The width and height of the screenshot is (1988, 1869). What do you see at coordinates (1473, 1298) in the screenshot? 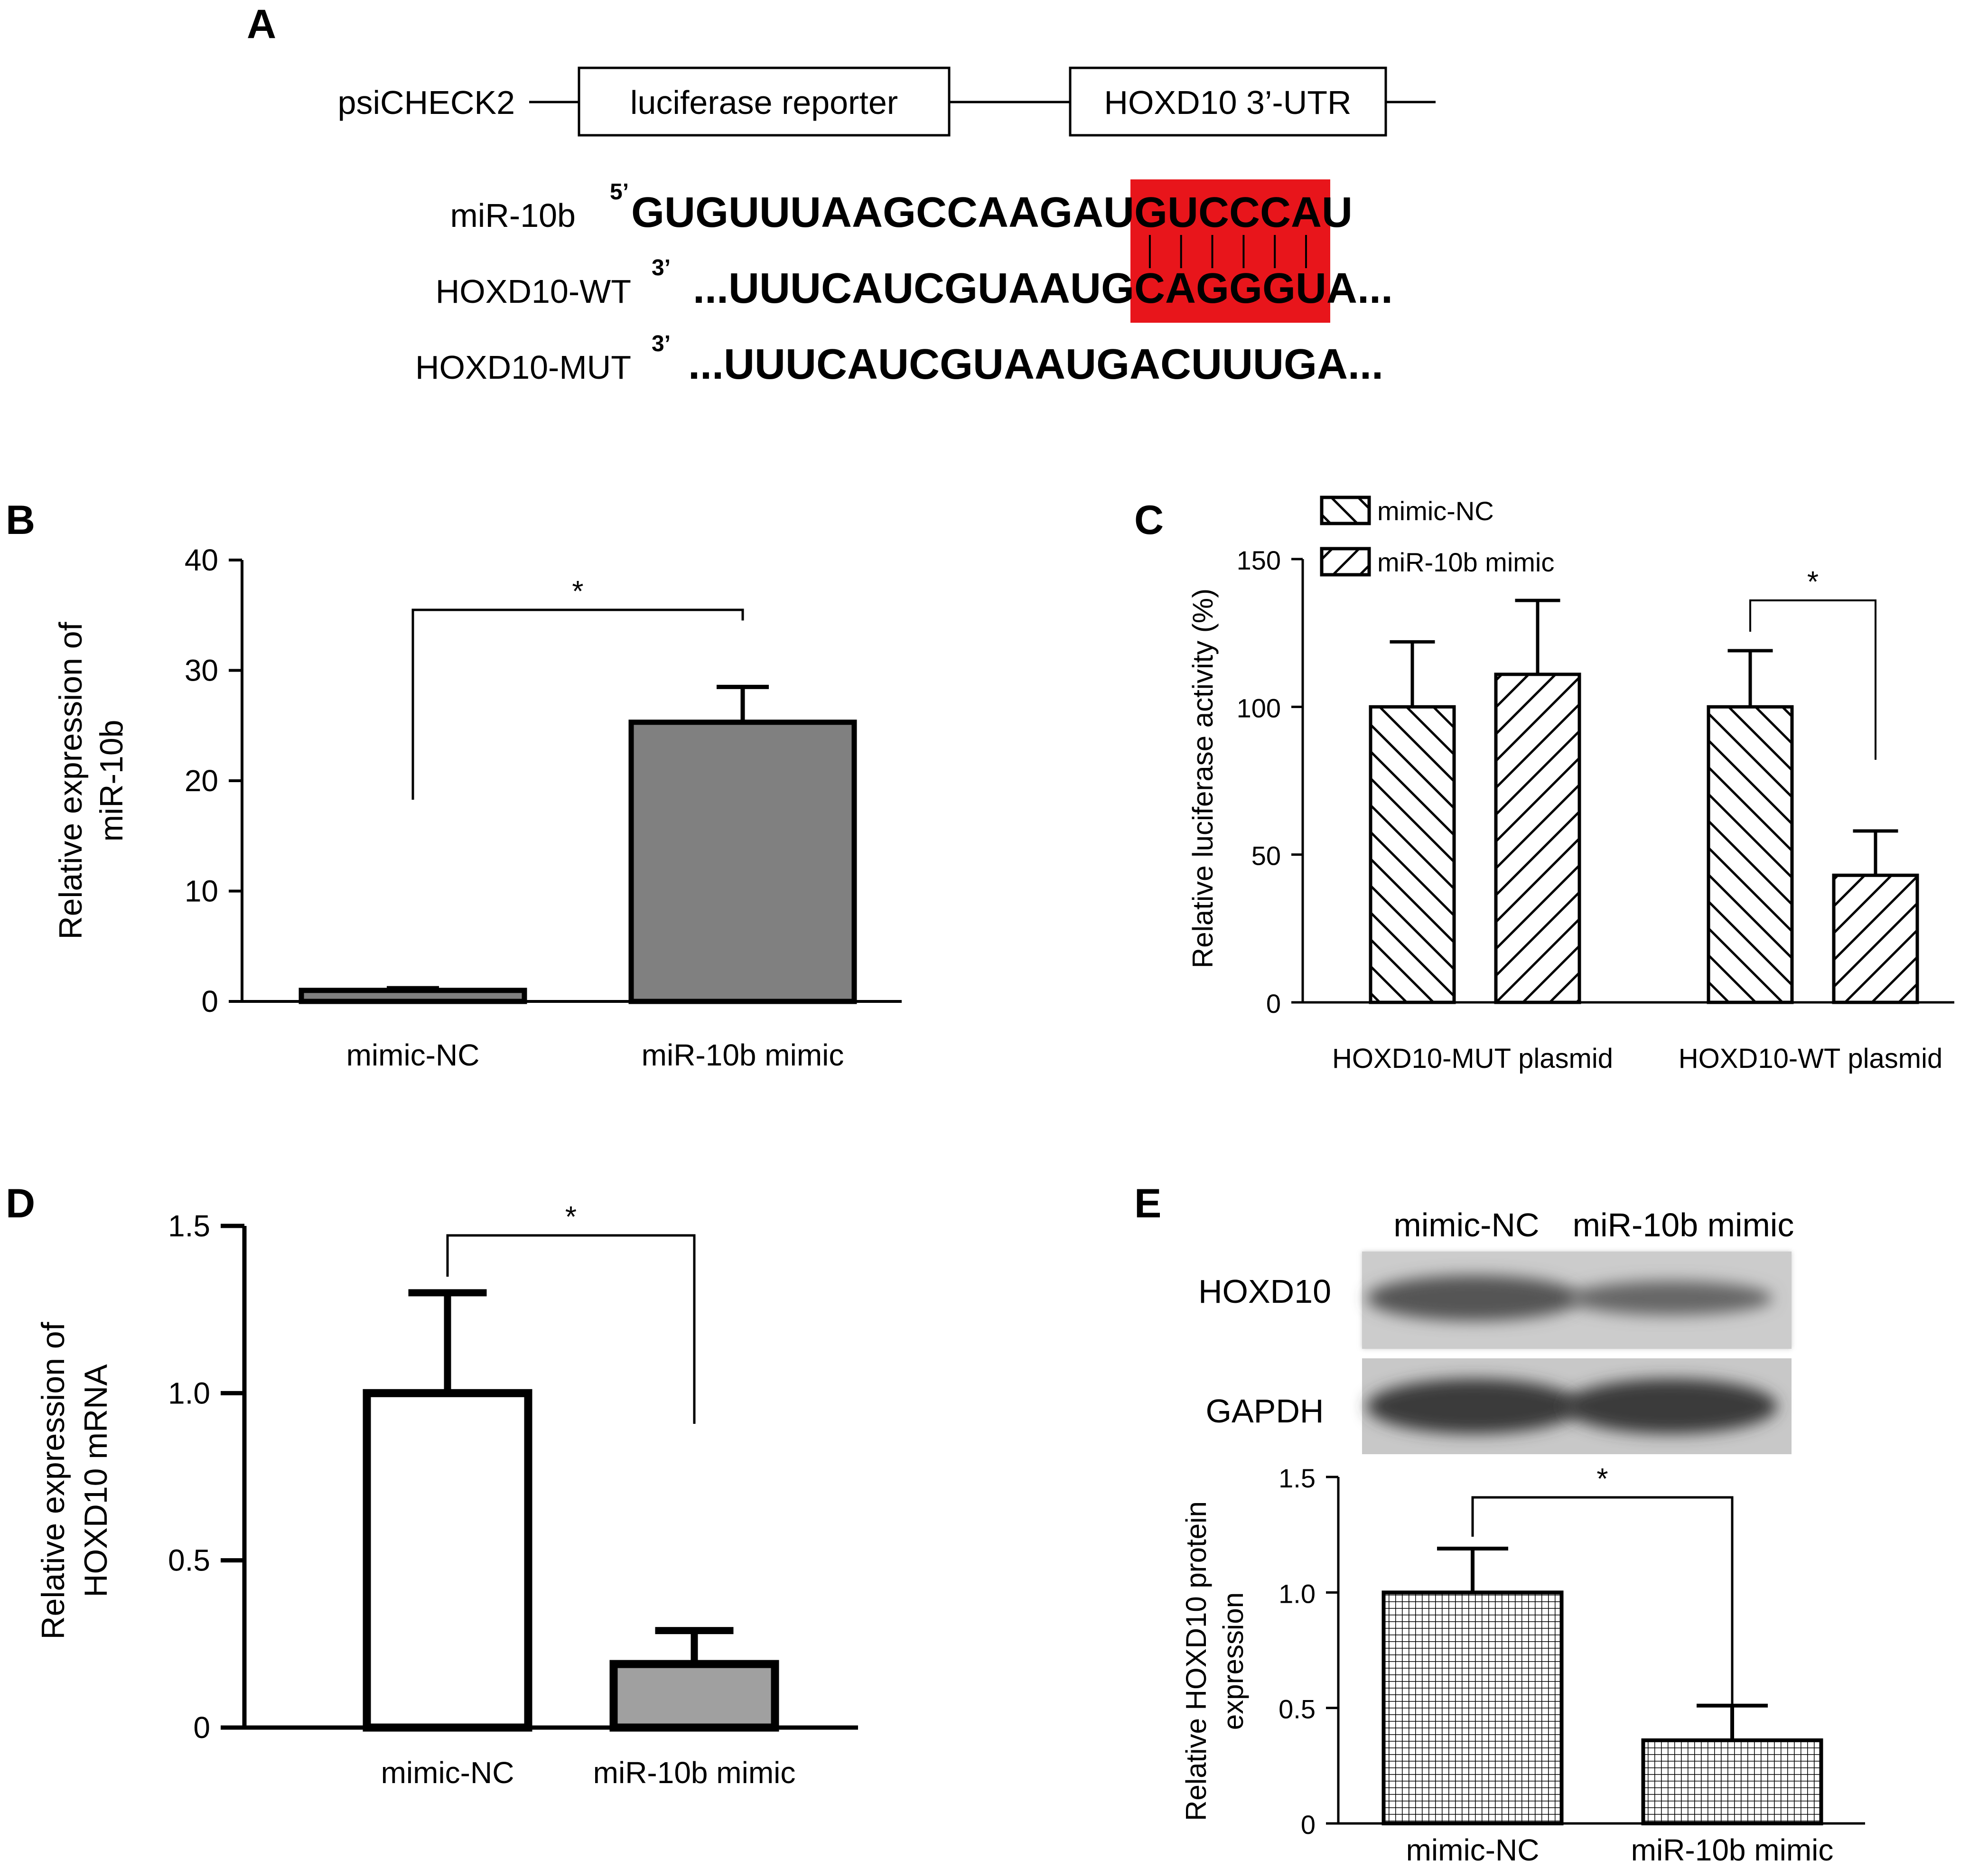
I see `band-hoxd10-mimic-nc` at bounding box center [1473, 1298].